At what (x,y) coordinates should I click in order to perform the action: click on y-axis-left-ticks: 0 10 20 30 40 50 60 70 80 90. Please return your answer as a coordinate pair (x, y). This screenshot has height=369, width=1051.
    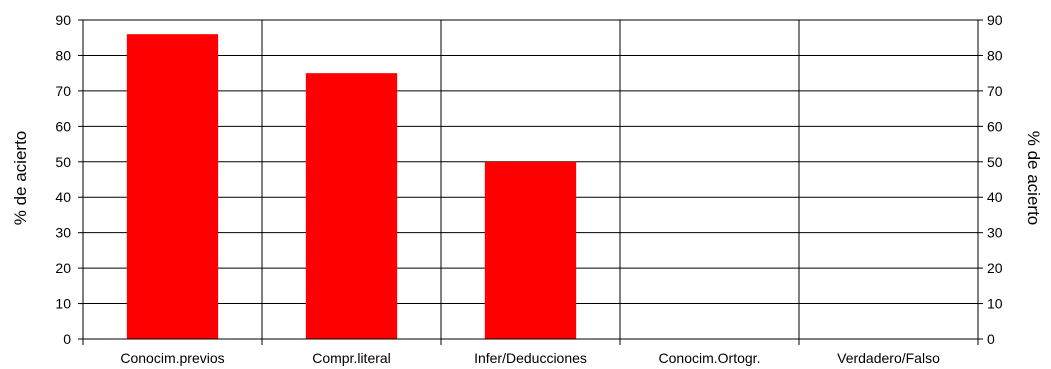
    Looking at the image, I should click on (69, 179).